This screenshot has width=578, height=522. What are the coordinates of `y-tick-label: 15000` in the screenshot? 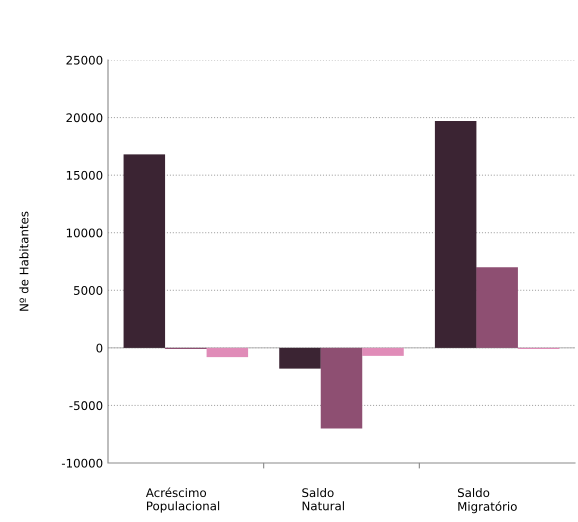 It's located at (84, 175).